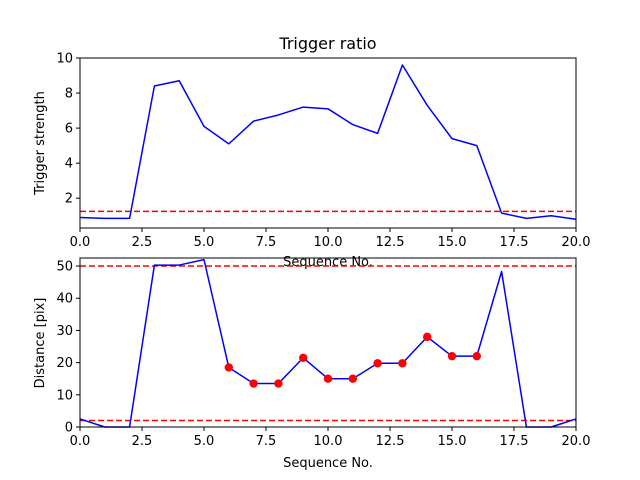 Image resolution: width=640 pixels, height=480 pixels. What do you see at coordinates (69, 199) in the screenshot?
I see `y-tick-label: 2` at bounding box center [69, 199].